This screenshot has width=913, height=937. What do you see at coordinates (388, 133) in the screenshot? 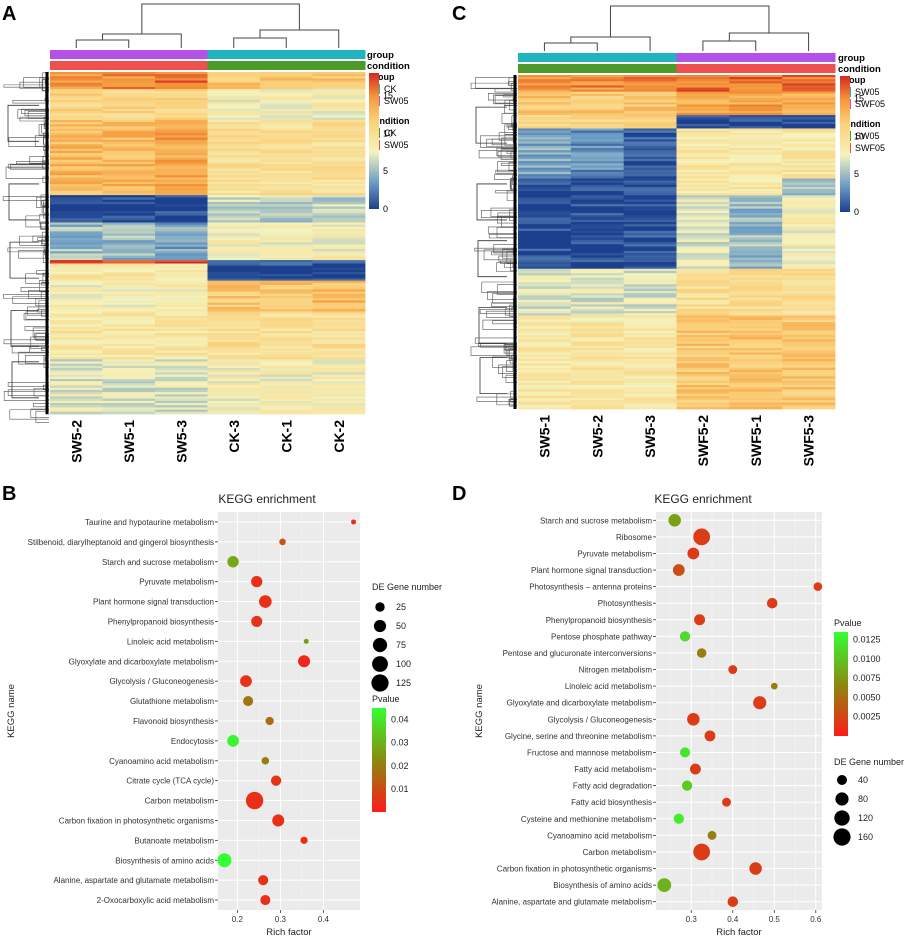
I see `color-scale-tick-label: 10` at bounding box center [388, 133].